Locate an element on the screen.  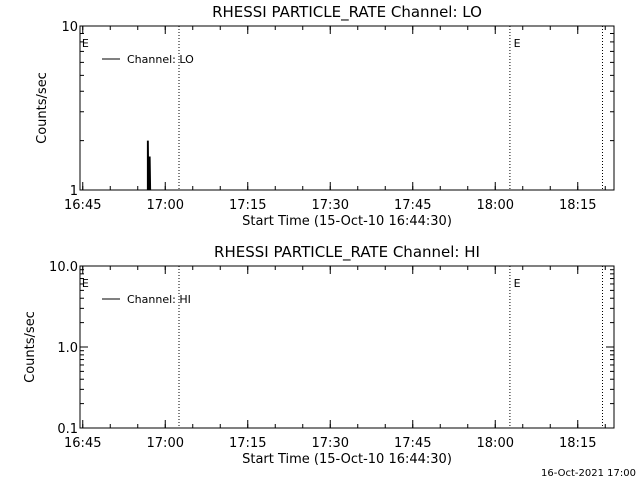
y-tick-label: 10 is located at coordinates (69, 27).